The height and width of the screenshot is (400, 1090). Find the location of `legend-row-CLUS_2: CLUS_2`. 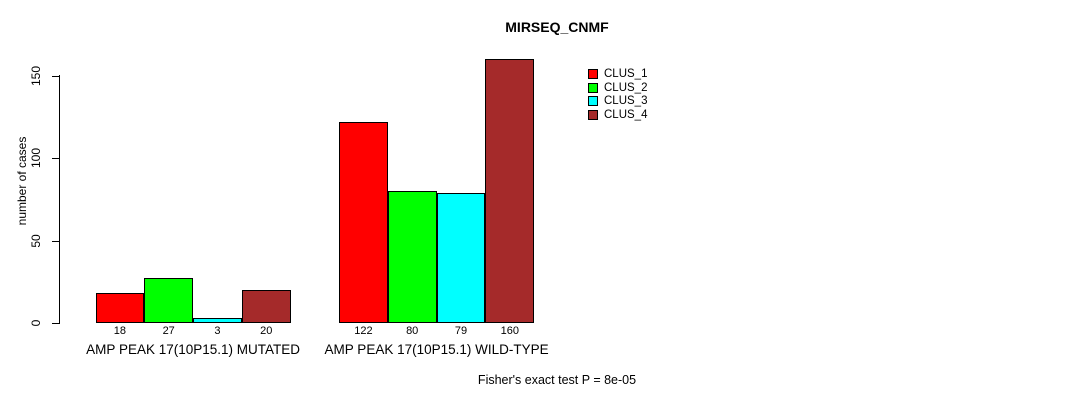

legend-row-CLUS_2: CLUS_2 is located at coordinates (617, 88).